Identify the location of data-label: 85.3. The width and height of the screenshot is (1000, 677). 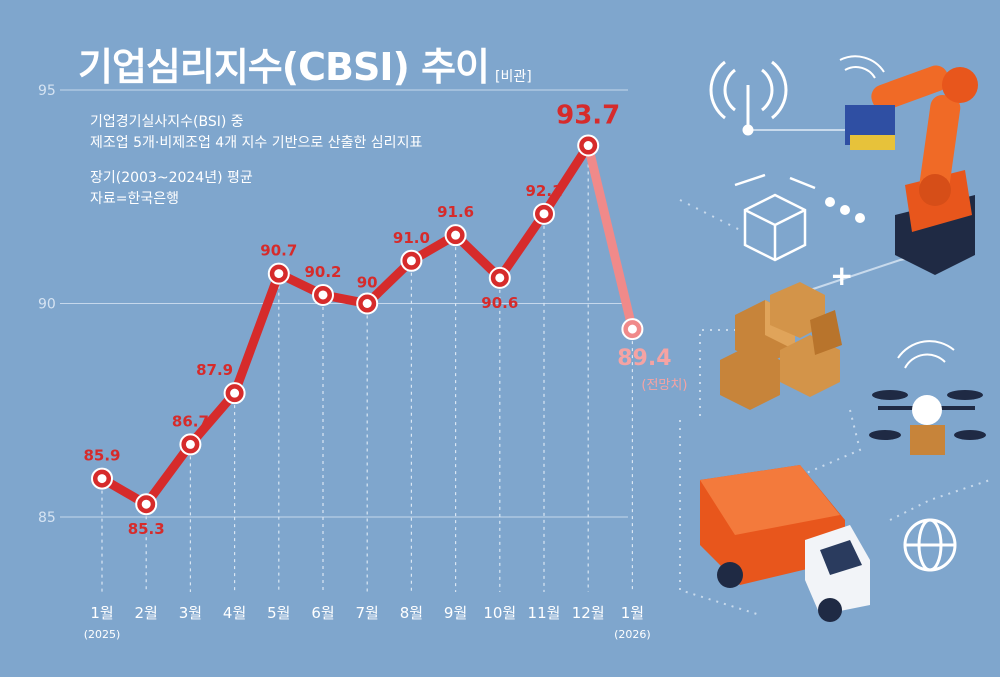
(146, 529).